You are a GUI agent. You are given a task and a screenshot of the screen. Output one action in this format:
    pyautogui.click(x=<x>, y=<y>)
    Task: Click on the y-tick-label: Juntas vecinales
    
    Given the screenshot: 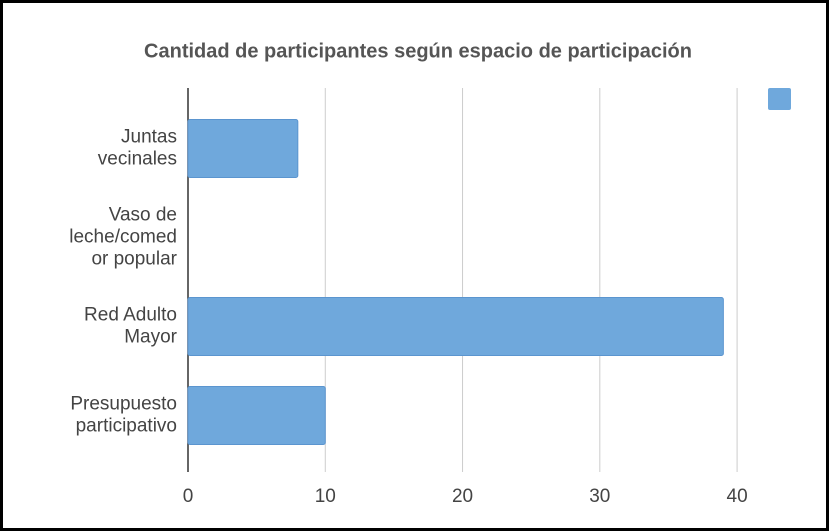 What is the action you would take?
    pyautogui.click(x=137, y=148)
    